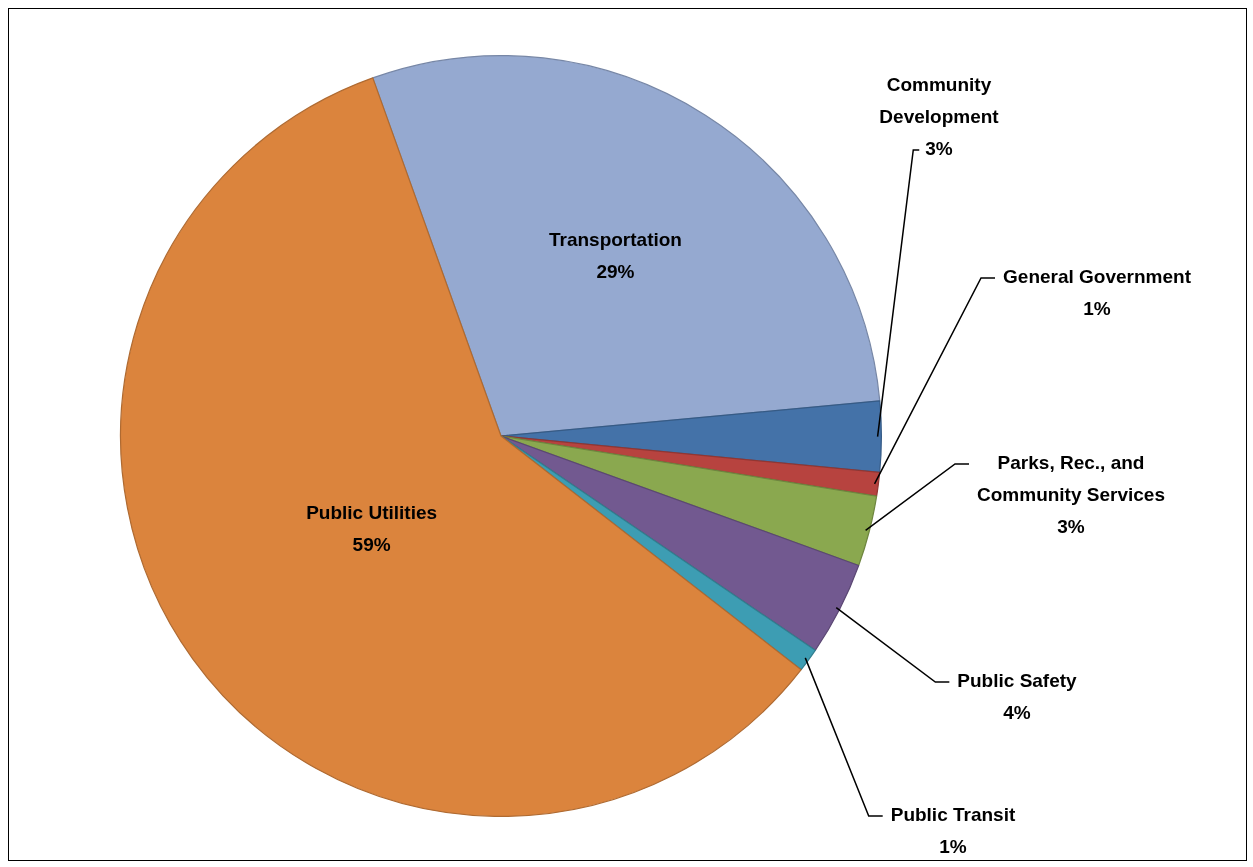  What do you see at coordinates (372, 512) in the screenshot?
I see `slice-label: Public Utilities` at bounding box center [372, 512].